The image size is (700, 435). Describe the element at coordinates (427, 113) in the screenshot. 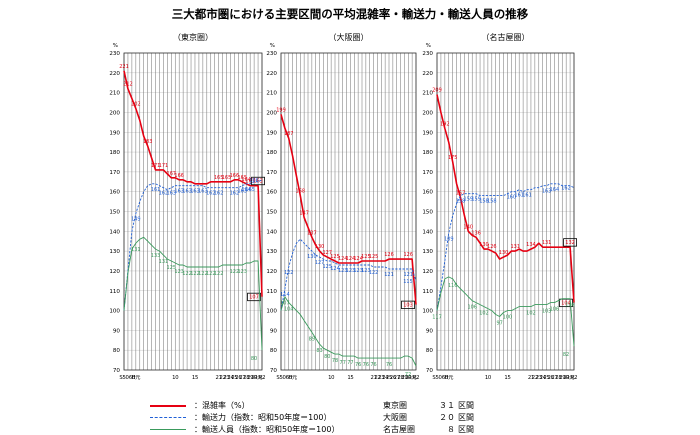

I see `y-tick-label: 200` at that location.